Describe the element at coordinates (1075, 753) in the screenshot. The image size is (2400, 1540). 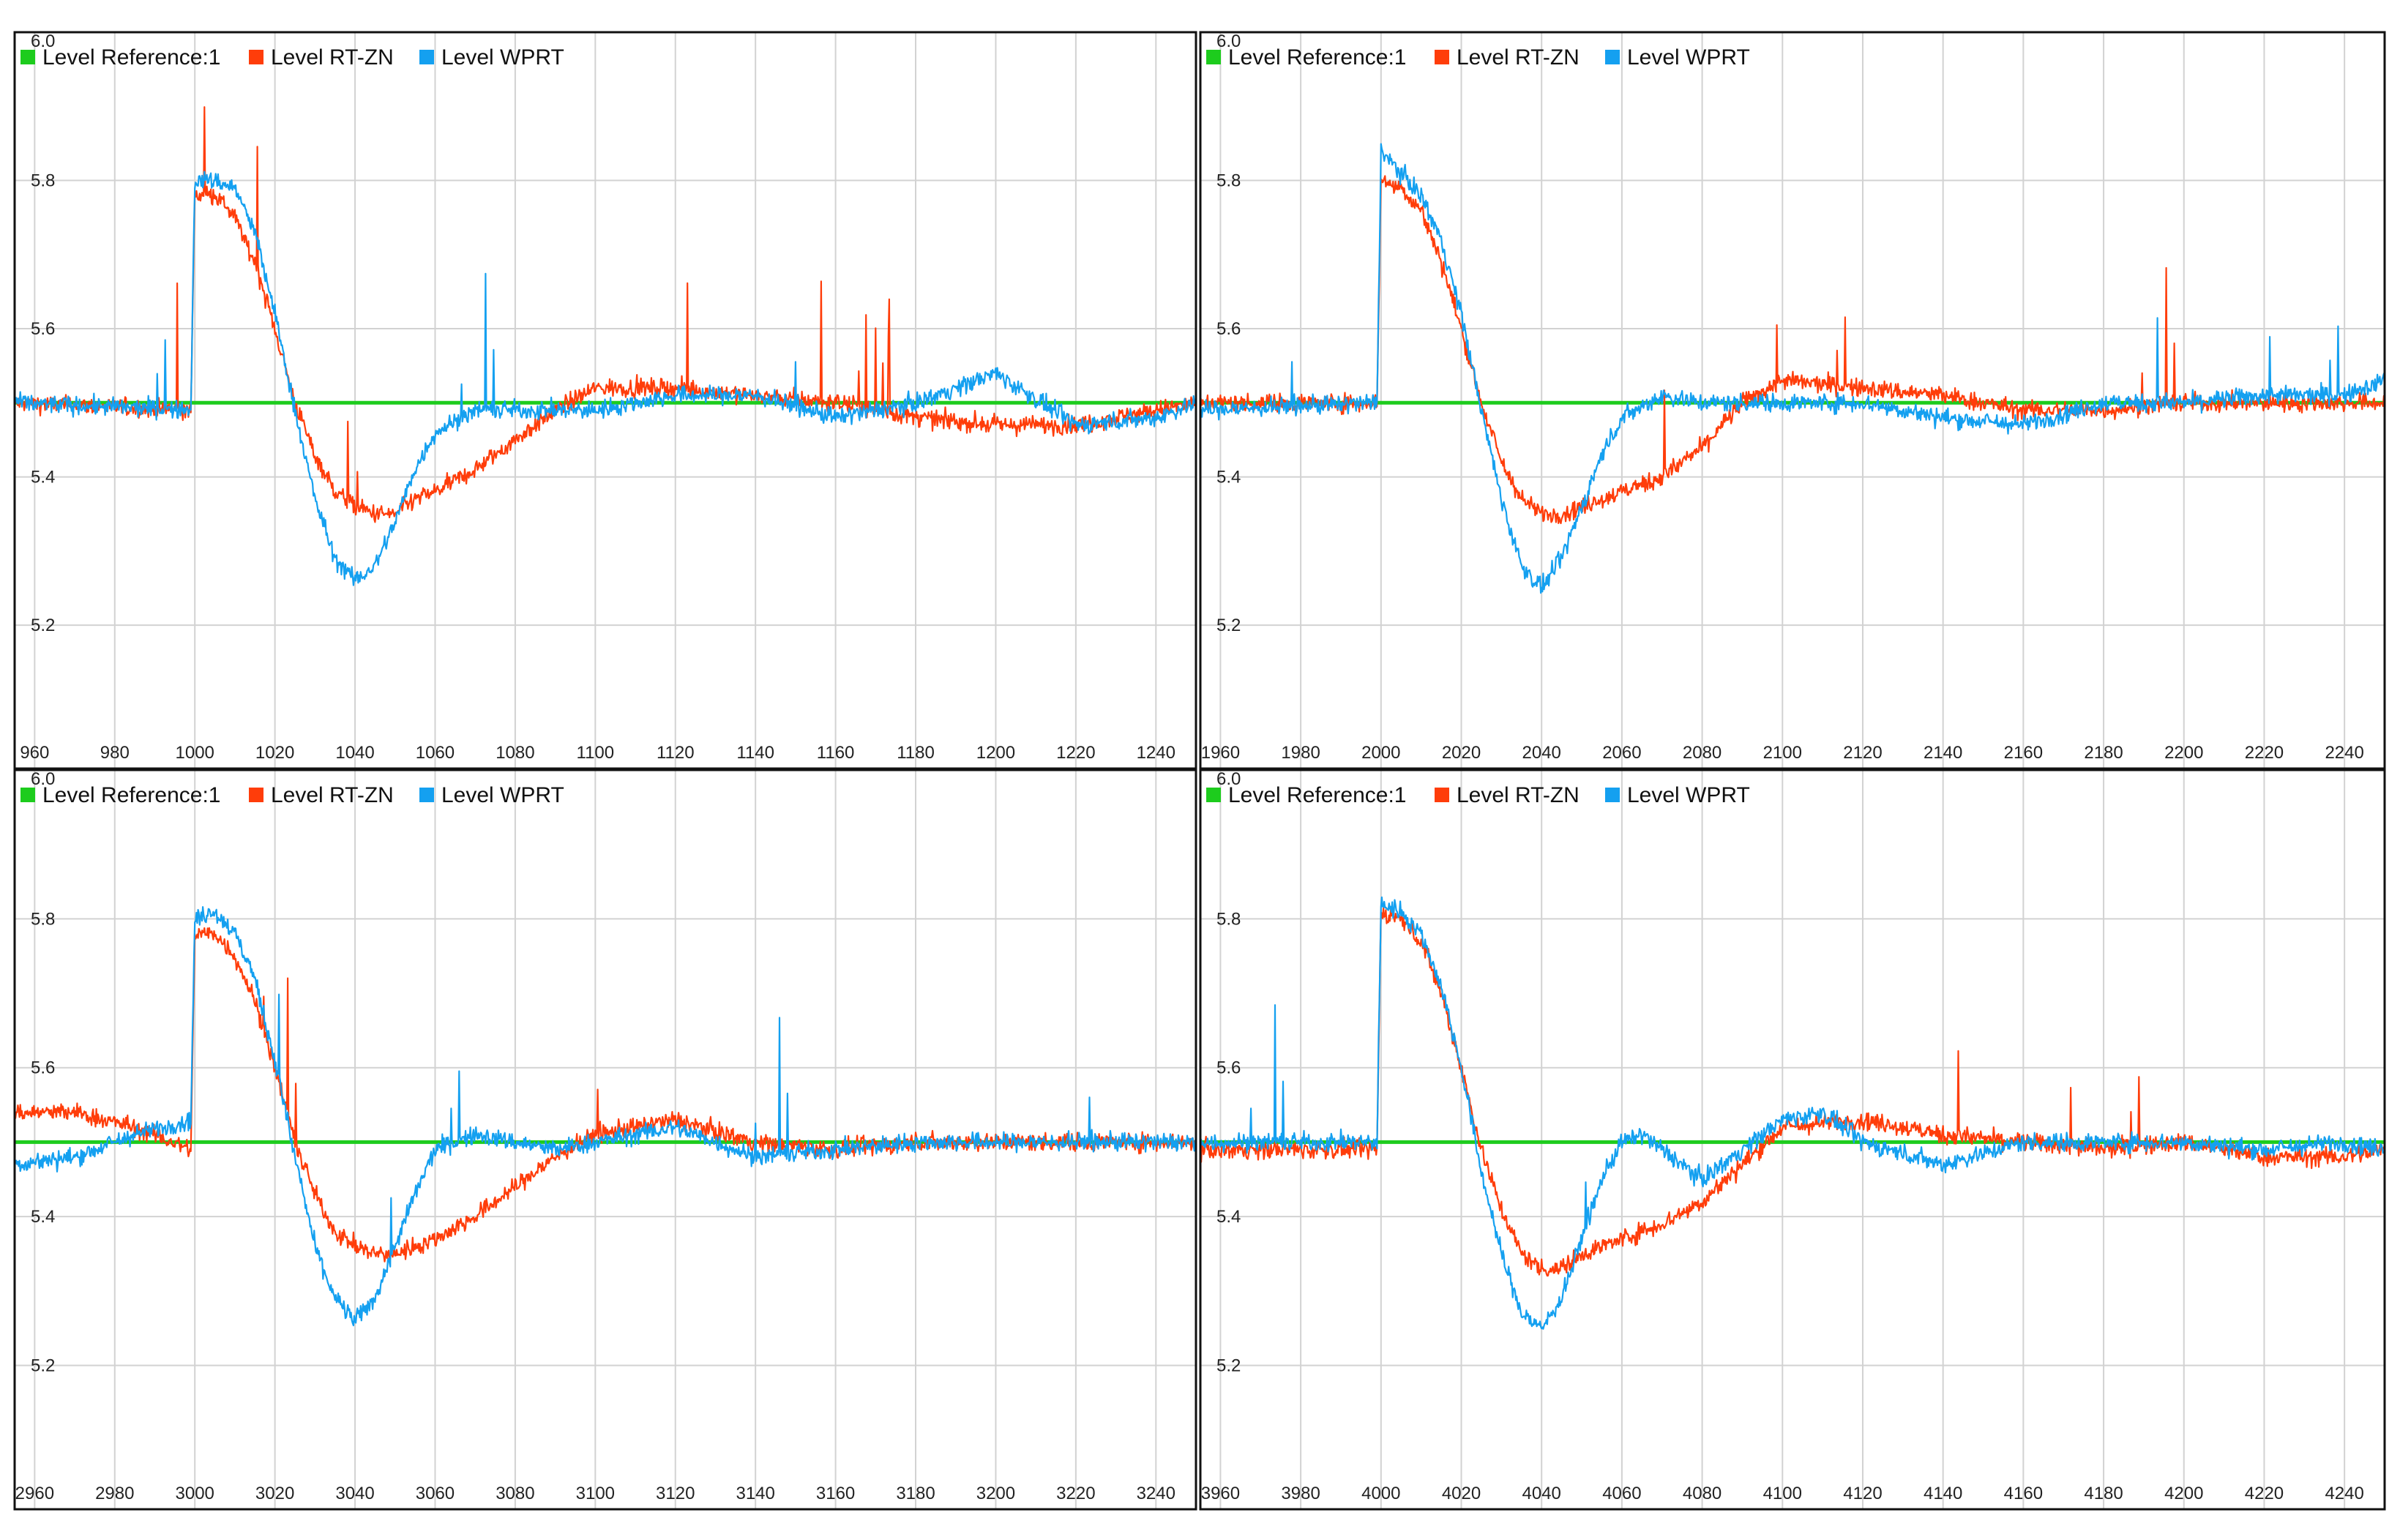
I see `x-tick-label: 1220` at that location.